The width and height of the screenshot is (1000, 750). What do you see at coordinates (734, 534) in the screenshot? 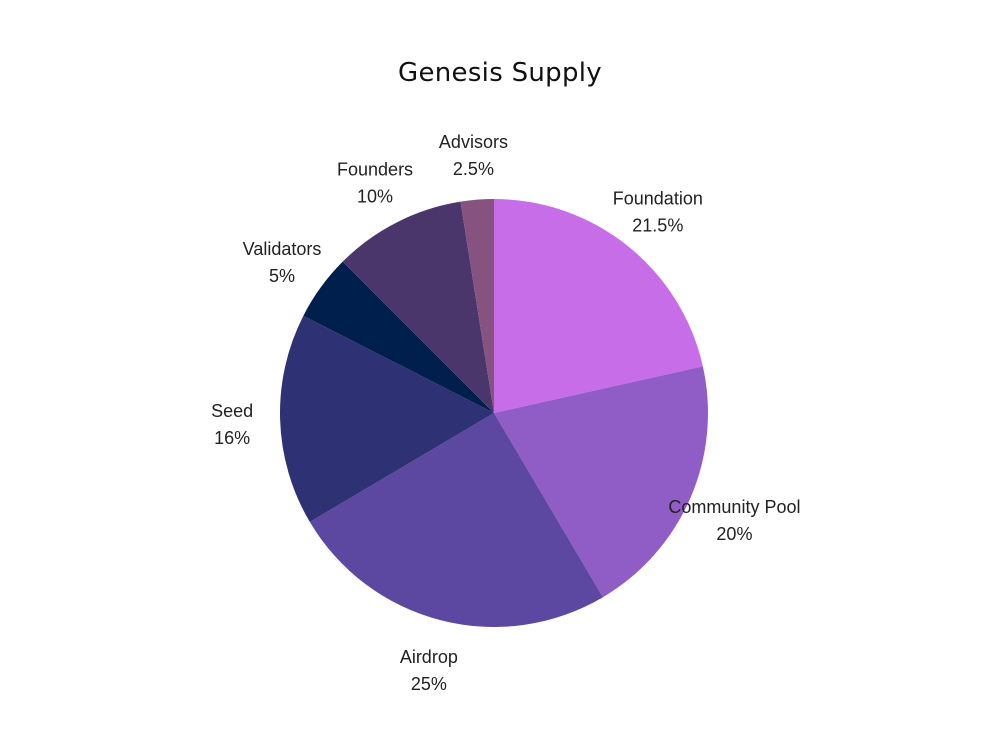
I see `slice-value-label: 20%` at bounding box center [734, 534].